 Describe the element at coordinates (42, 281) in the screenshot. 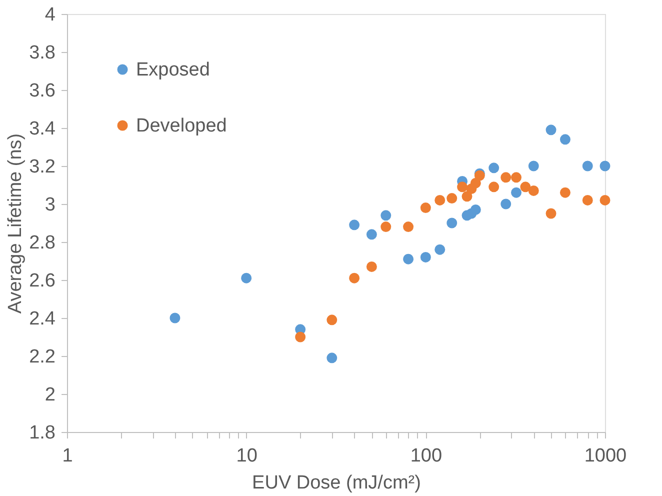

I see `y-tick-label: 2.6` at that location.